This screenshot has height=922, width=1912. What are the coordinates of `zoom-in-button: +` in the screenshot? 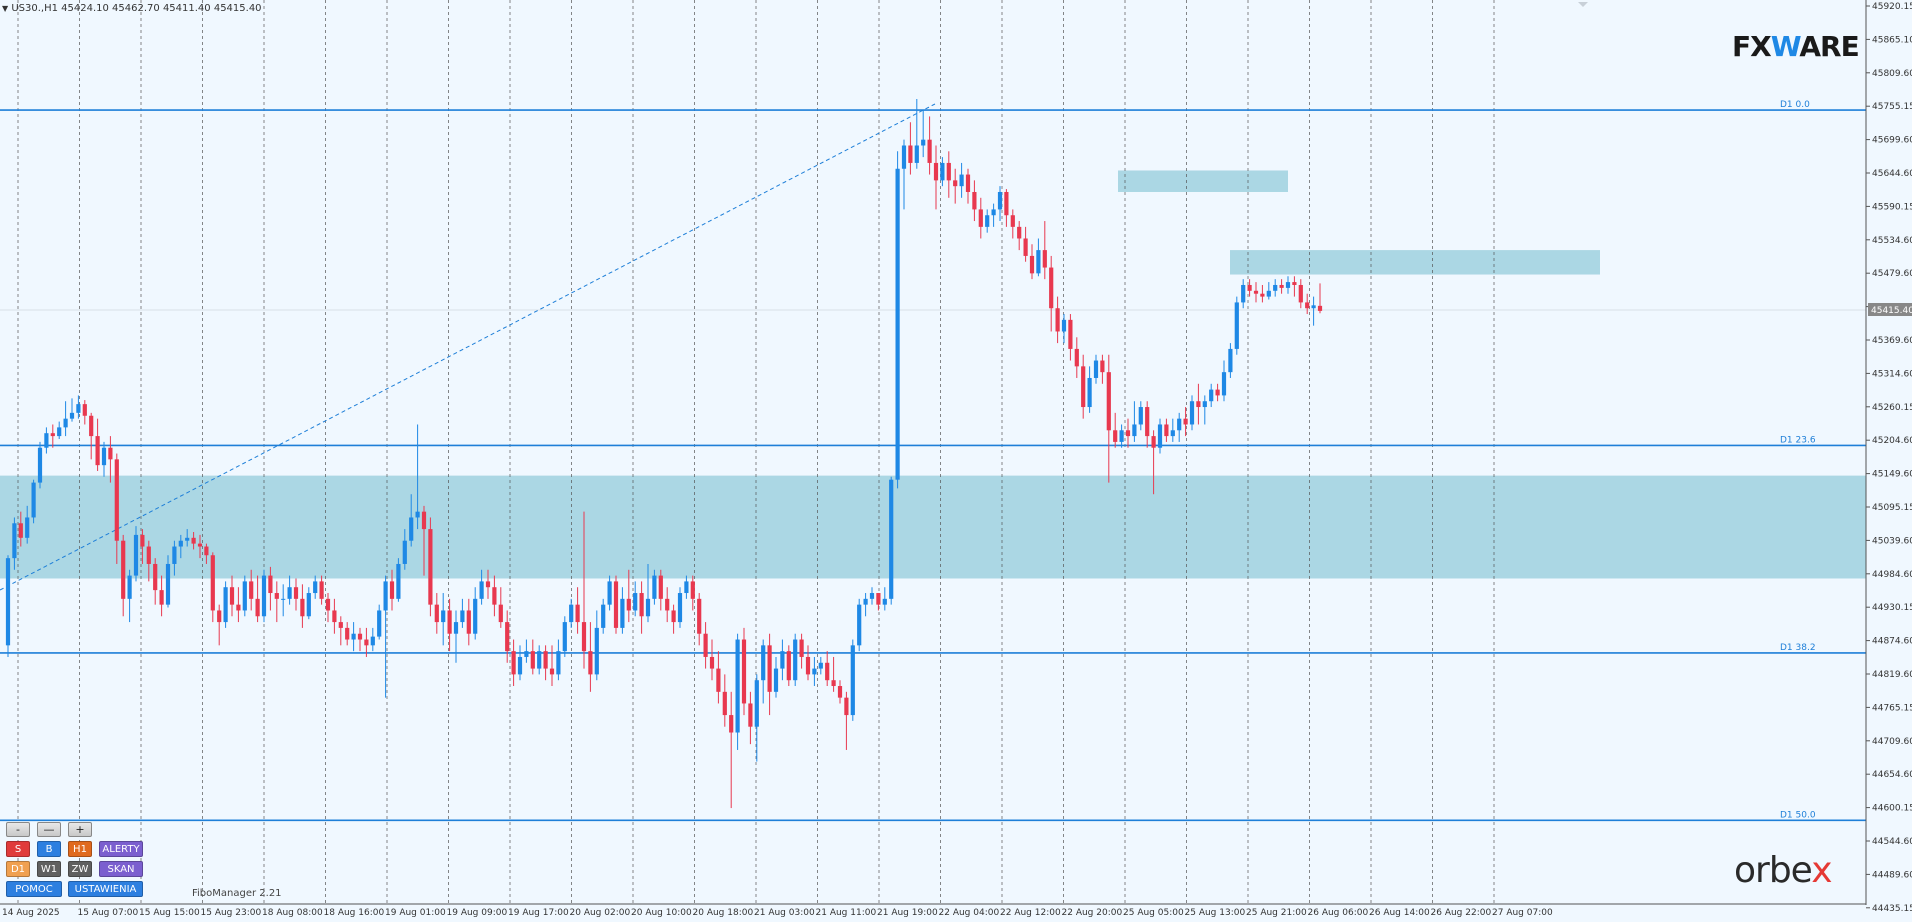 It's located at (80, 829).